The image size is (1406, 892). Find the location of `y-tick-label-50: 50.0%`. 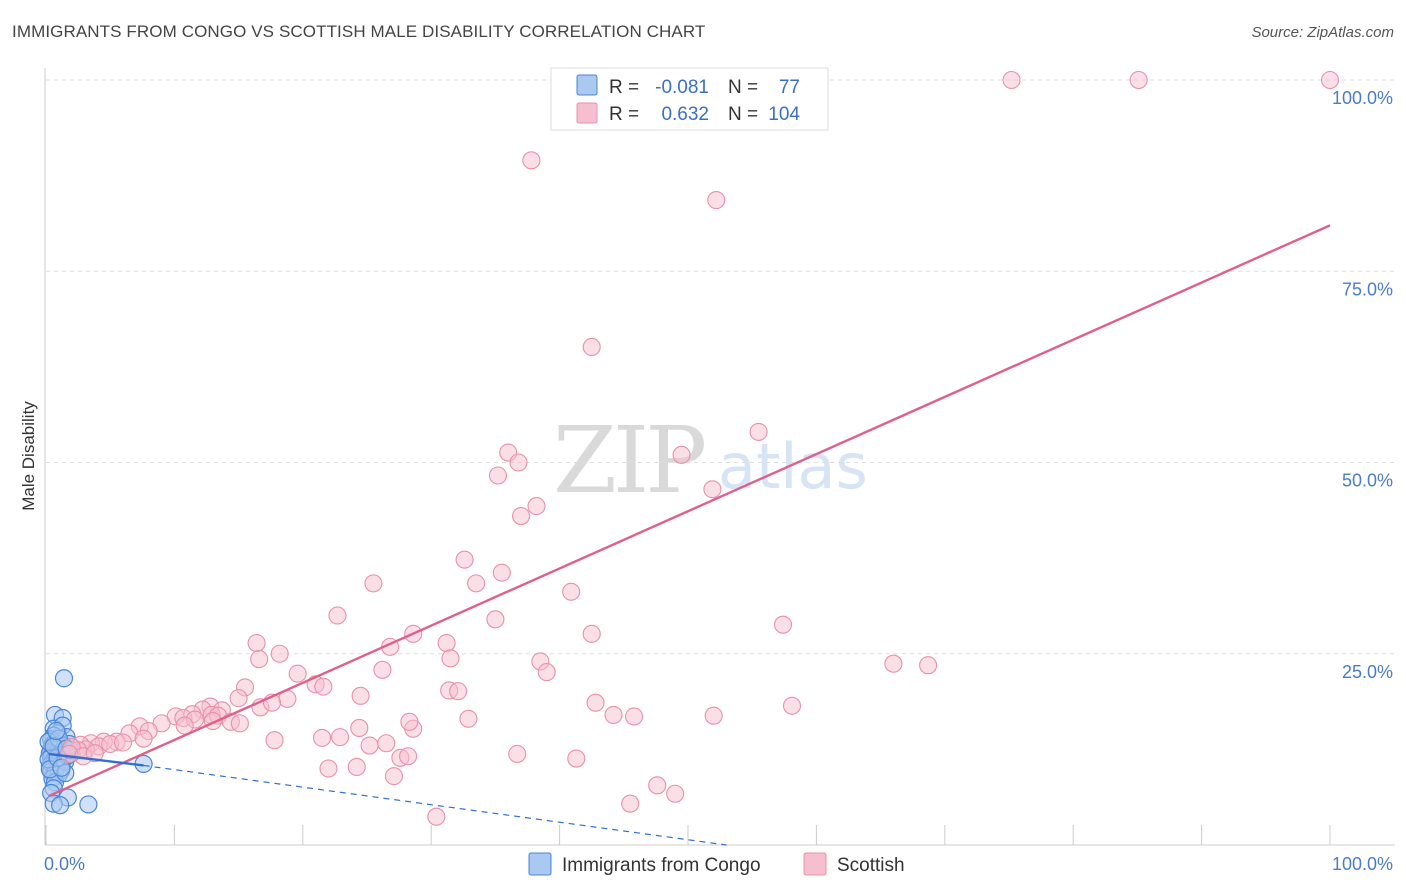

y-tick-label-50: 50.0% is located at coordinates (1367, 481).